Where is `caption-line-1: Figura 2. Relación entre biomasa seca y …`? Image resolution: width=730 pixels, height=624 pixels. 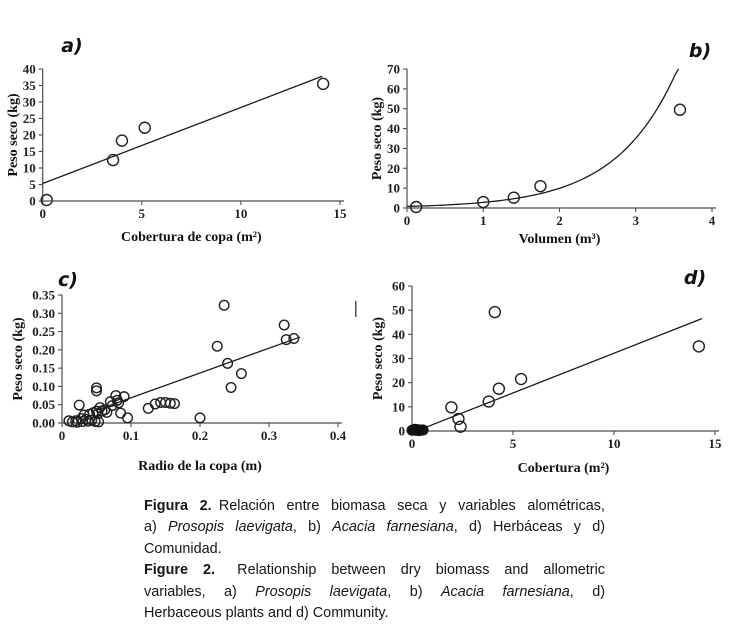 caption-line-1: Figura 2. Relación entre biomasa seca y … is located at coordinates (374, 506).